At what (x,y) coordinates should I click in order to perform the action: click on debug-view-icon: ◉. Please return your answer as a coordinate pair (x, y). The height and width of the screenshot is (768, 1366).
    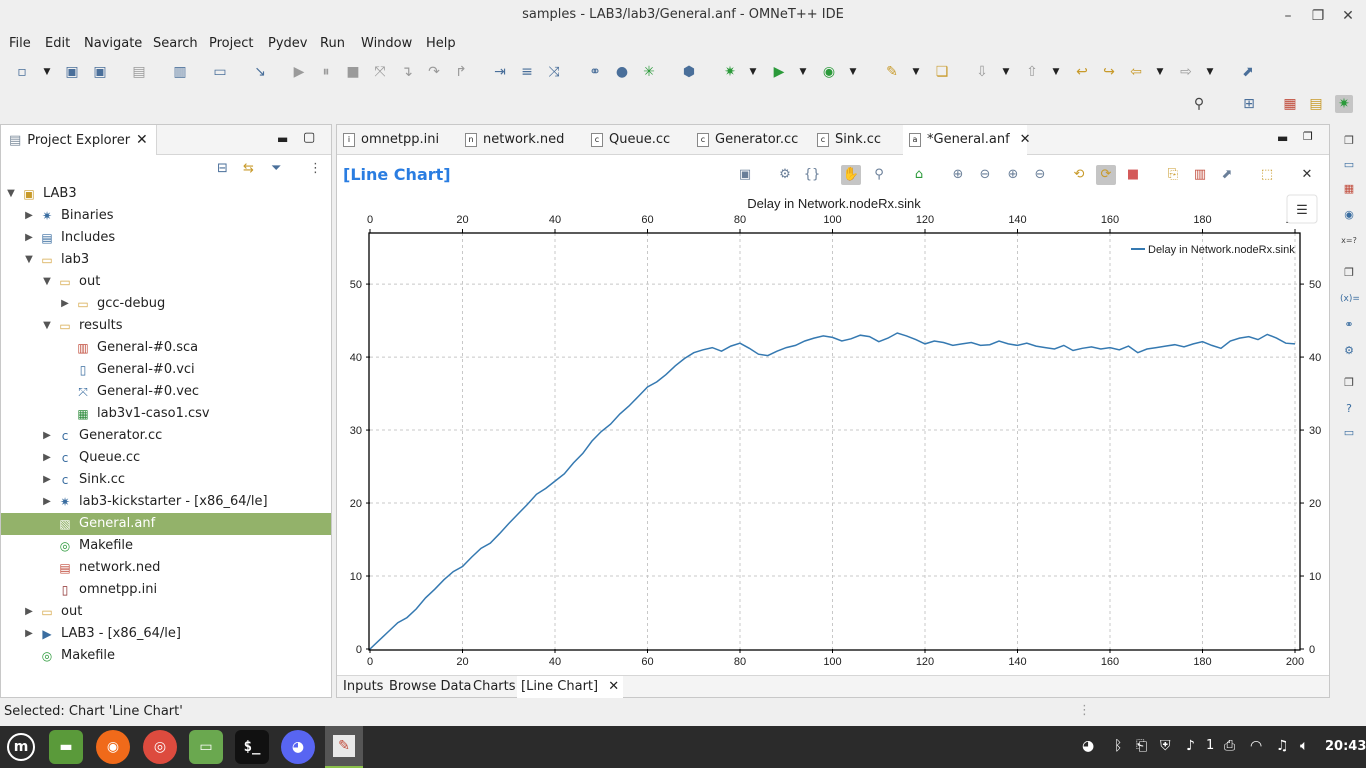
    Looking at the image, I should click on (1349, 214).